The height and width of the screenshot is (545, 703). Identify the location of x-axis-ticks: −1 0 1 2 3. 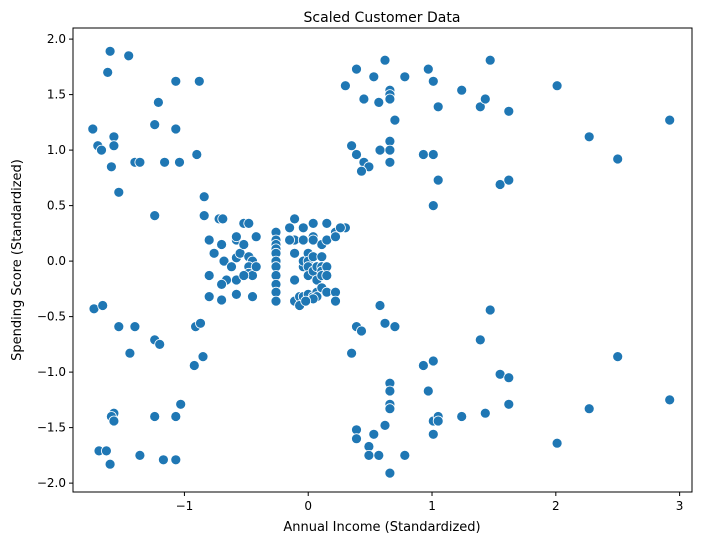
(429, 502).